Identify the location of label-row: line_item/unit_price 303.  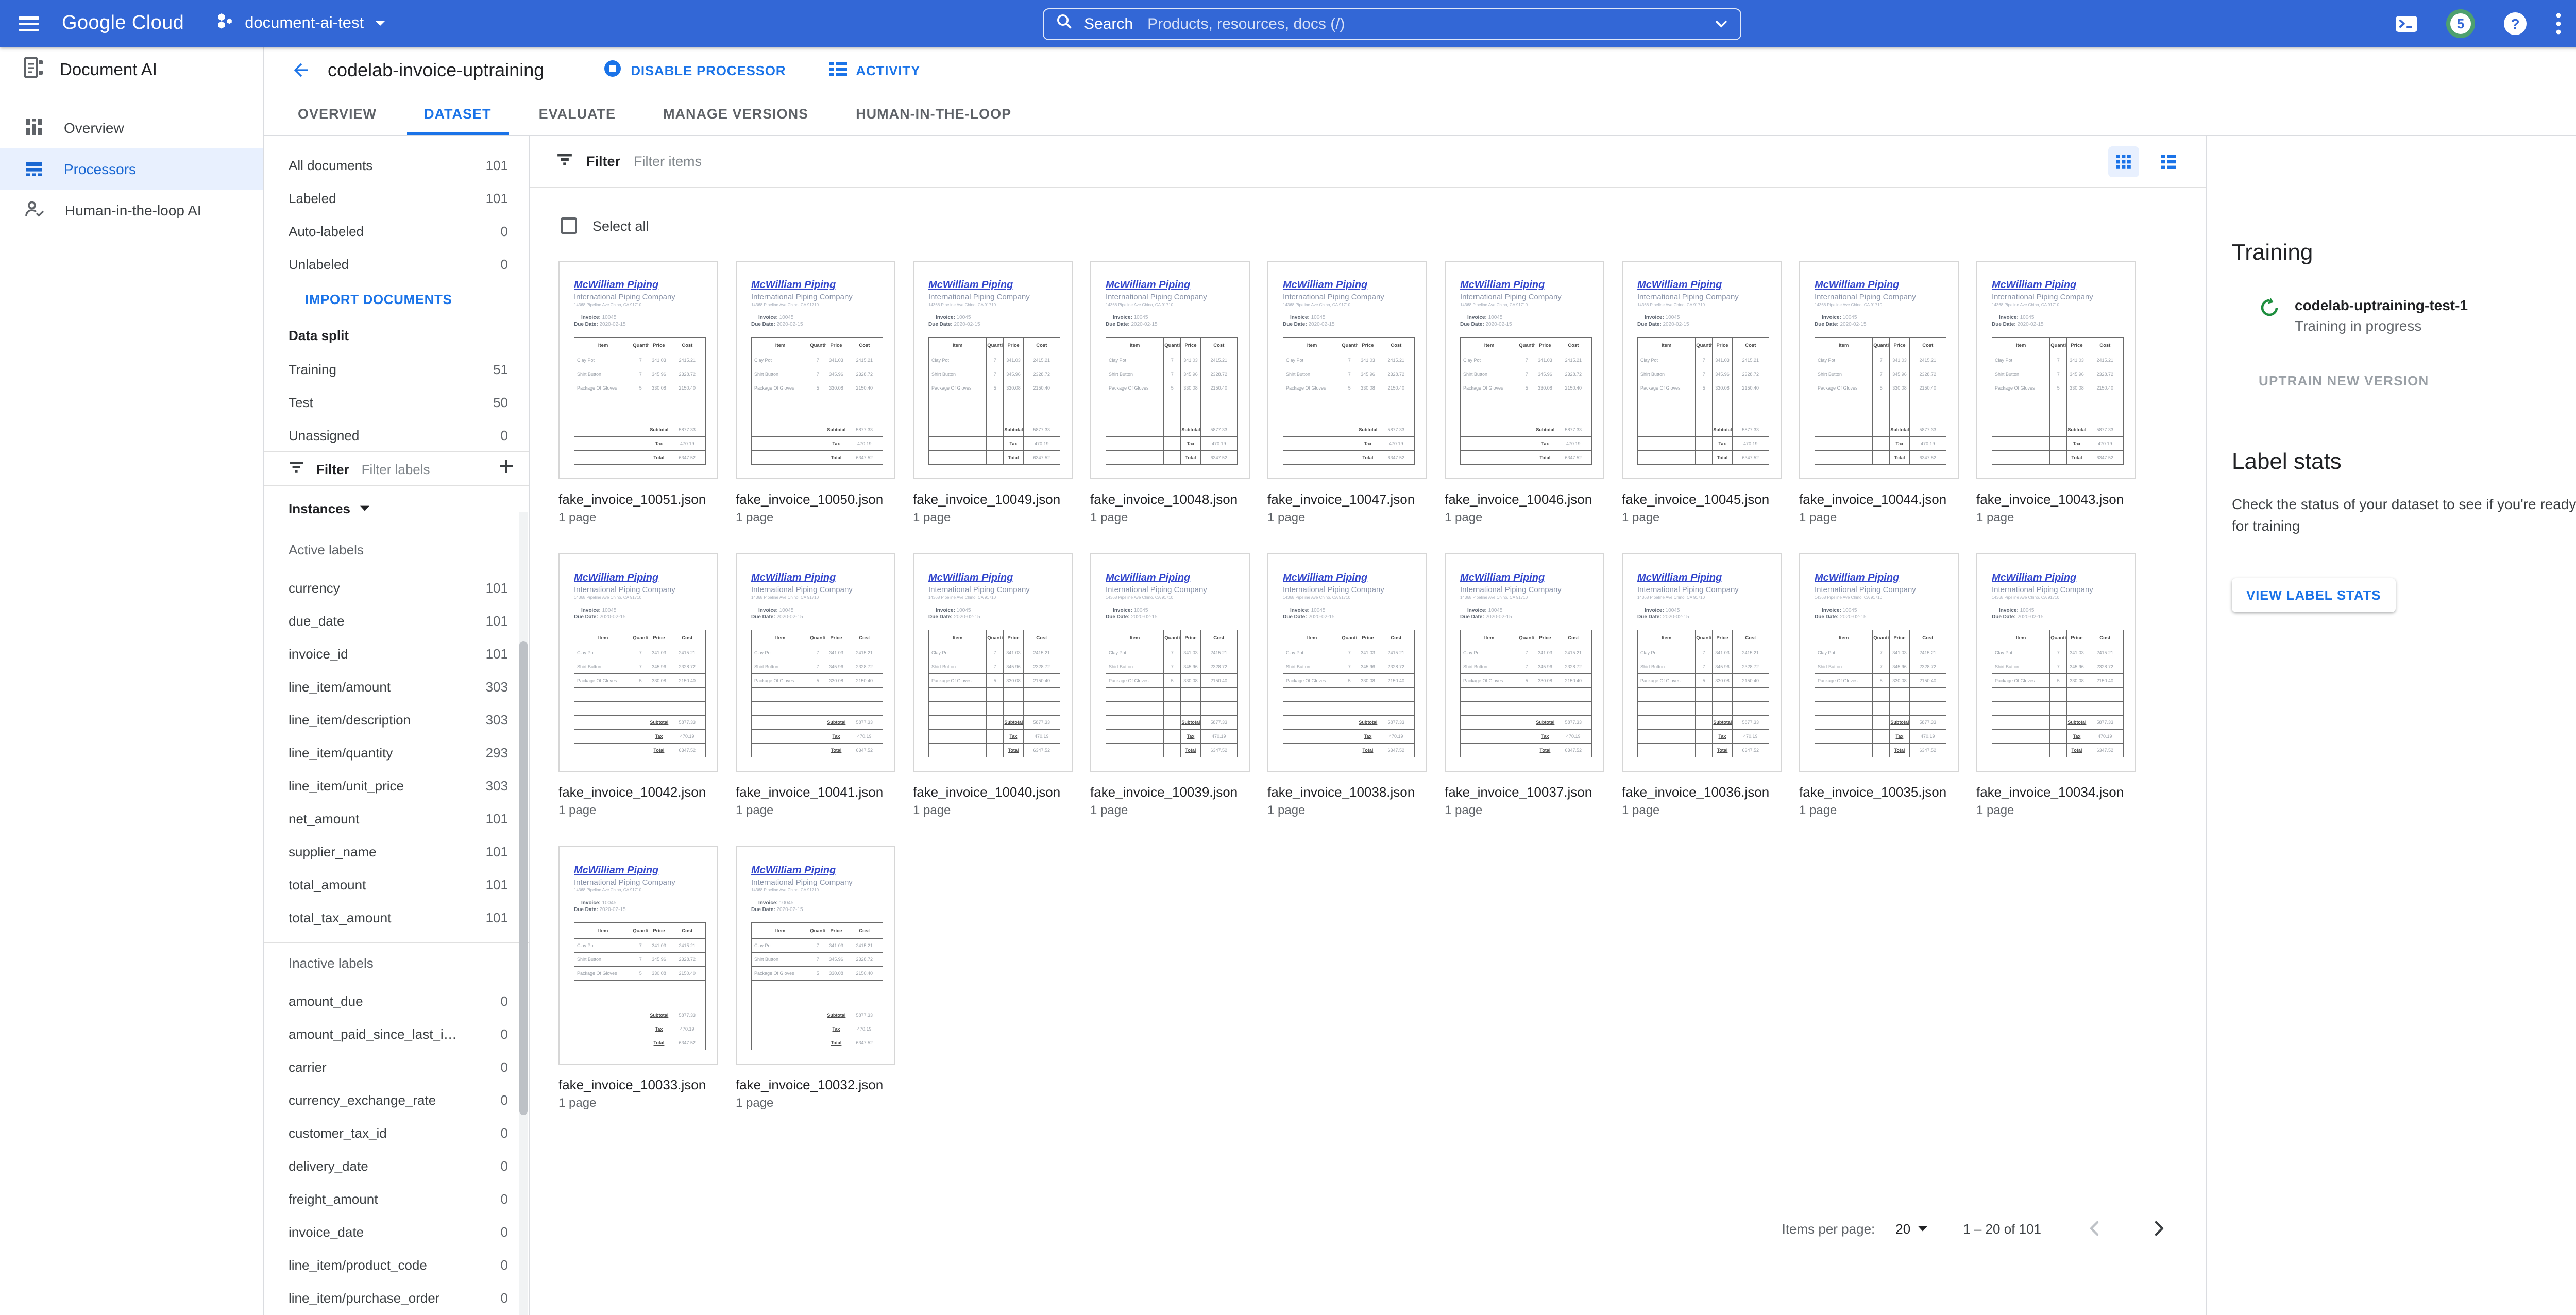
(398, 785).